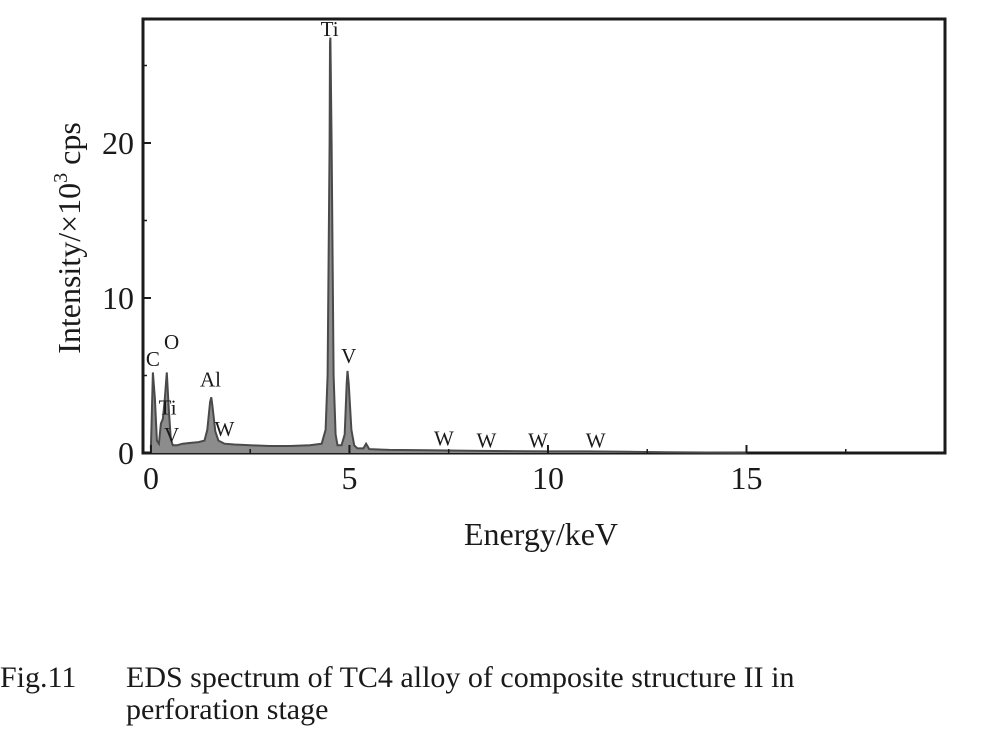  Describe the element at coordinates (548, 478) in the screenshot. I see `x-tick-label: 10` at that location.